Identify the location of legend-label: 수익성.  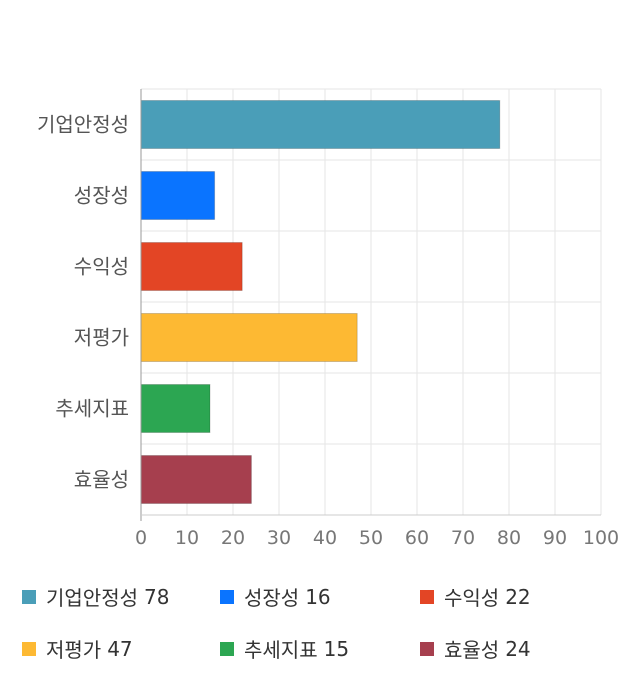
(472, 598).